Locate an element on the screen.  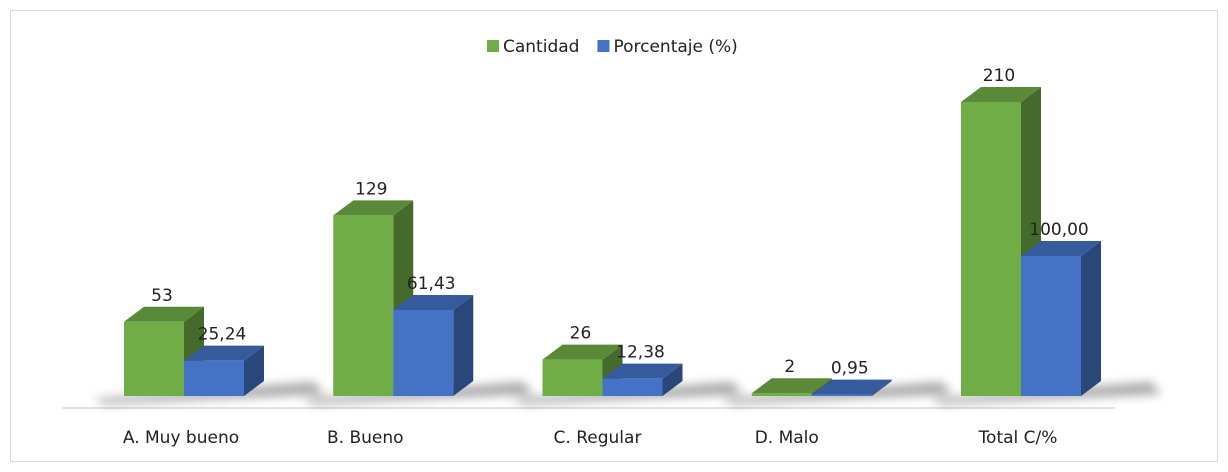
data-label: 129 is located at coordinates (371, 189).